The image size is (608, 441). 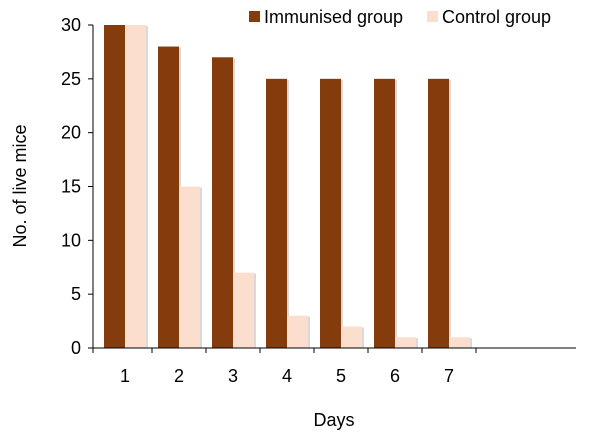 I want to click on y-tick-label: 25, so click(x=71, y=79).